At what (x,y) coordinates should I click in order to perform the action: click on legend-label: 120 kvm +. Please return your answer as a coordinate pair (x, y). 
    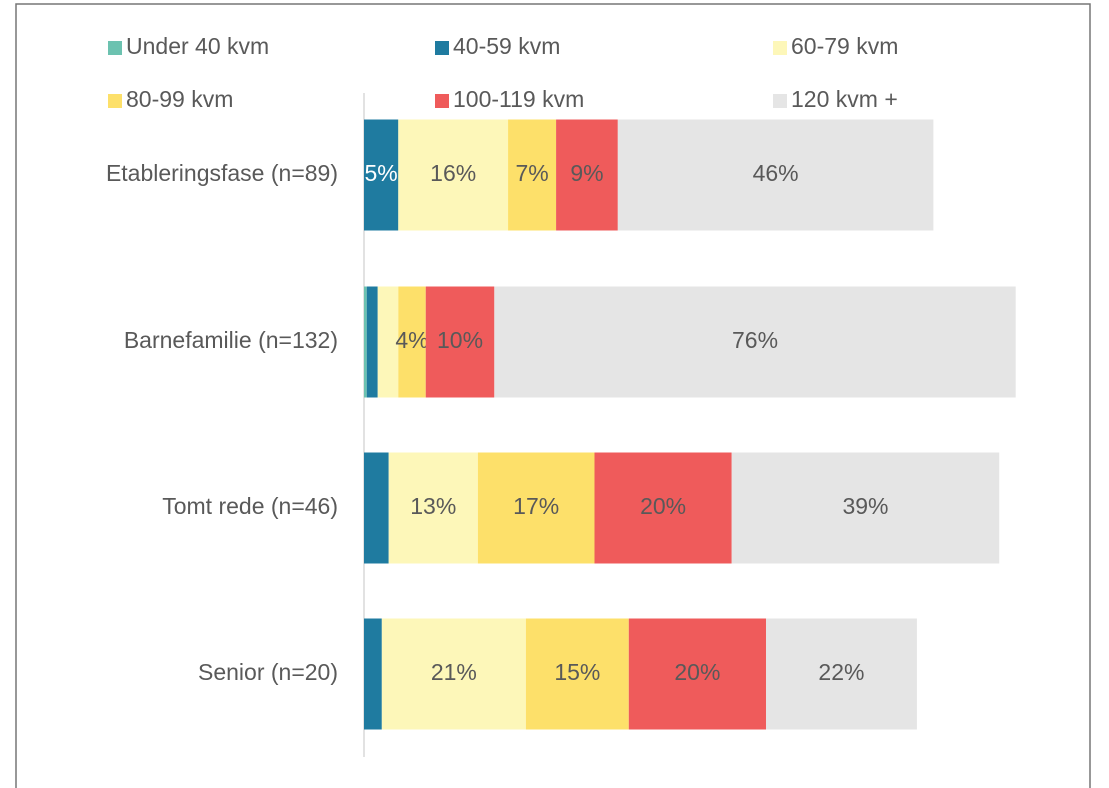
    Looking at the image, I should click on (844, 99).